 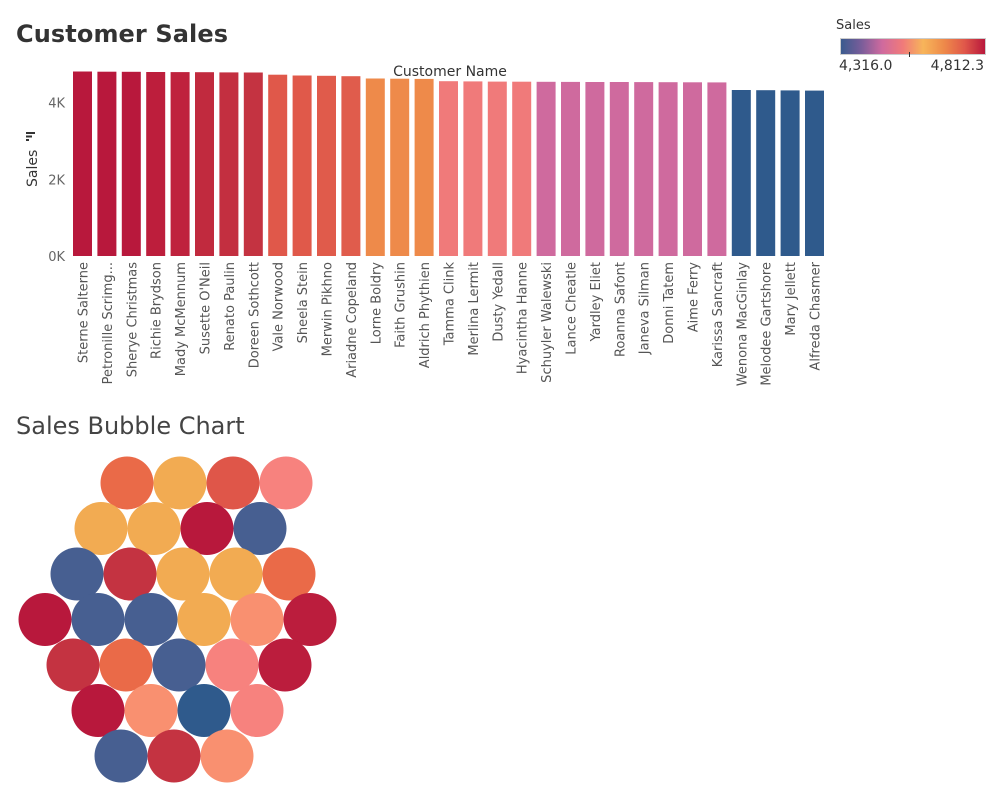 What do you see at coordinates (957, 66) in the screenshot?
I see `legend-max-label: 4,812.3` at bounding box center [957, 66].